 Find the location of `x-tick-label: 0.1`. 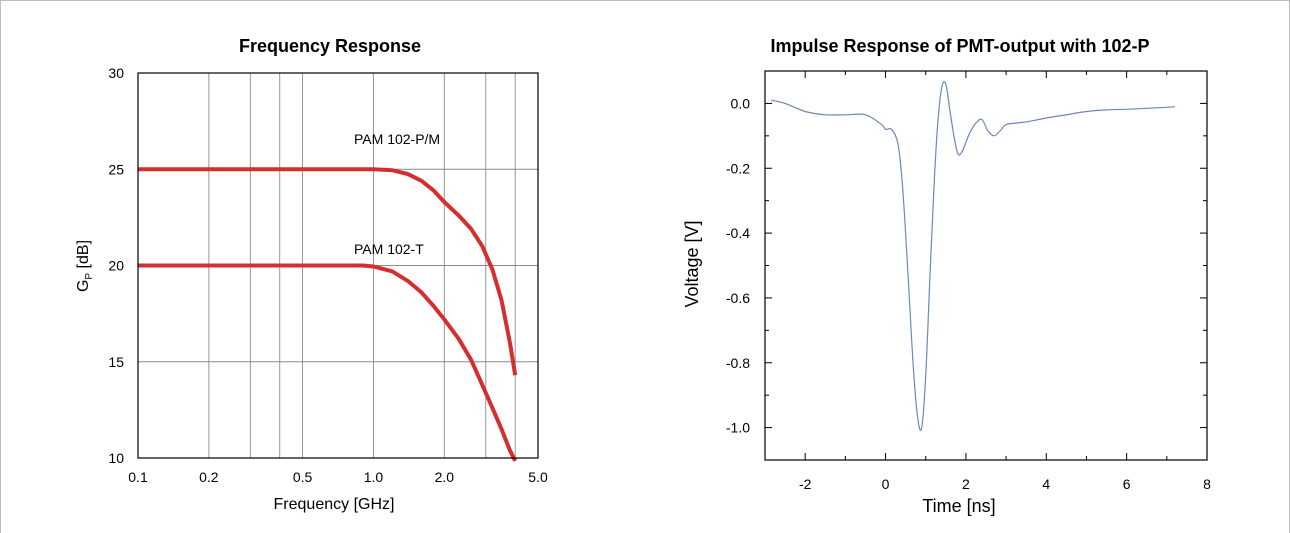

x-tick-label: 0.1 is located at coordinates (138, 477).